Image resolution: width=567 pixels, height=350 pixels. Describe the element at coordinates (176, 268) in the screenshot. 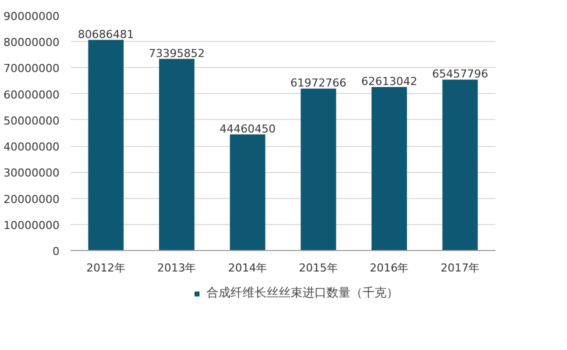

I see `x-tick-label: 2013年` at that location.